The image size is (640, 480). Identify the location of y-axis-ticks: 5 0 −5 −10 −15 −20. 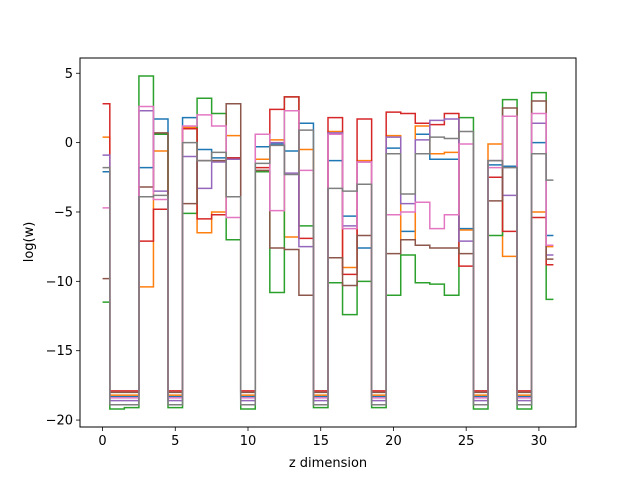
(63, 248).